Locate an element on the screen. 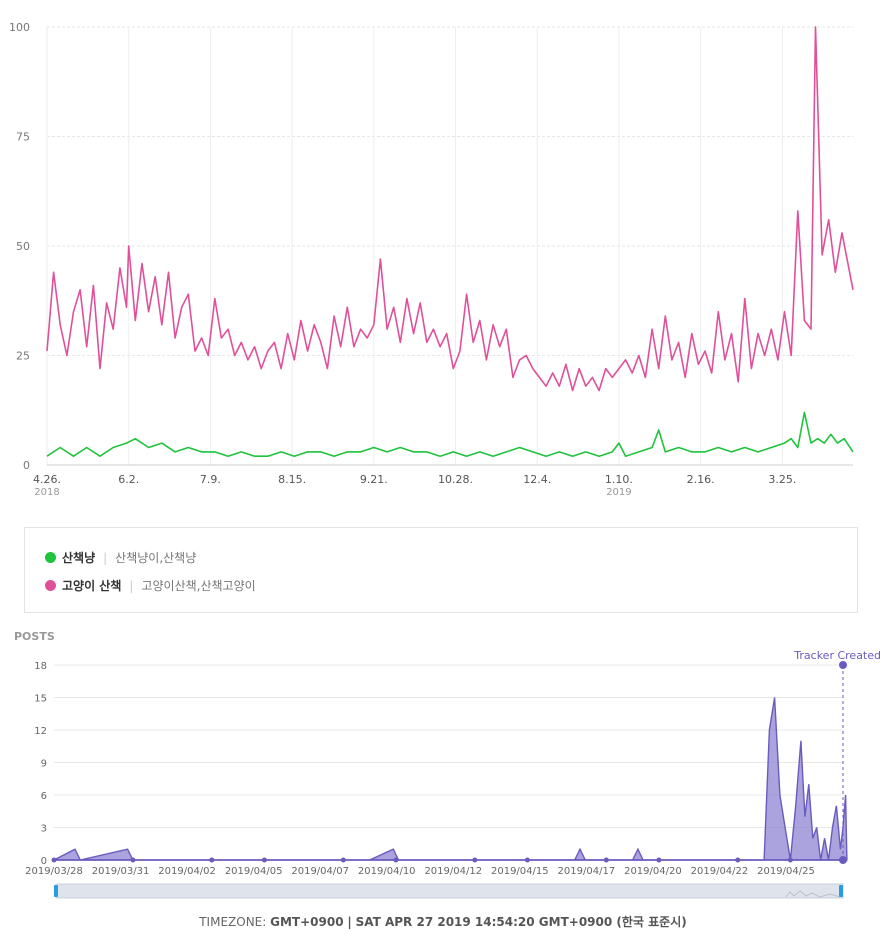 This screenshot has height=933, width=886. range-navigator is located at coordinates (448, 891).